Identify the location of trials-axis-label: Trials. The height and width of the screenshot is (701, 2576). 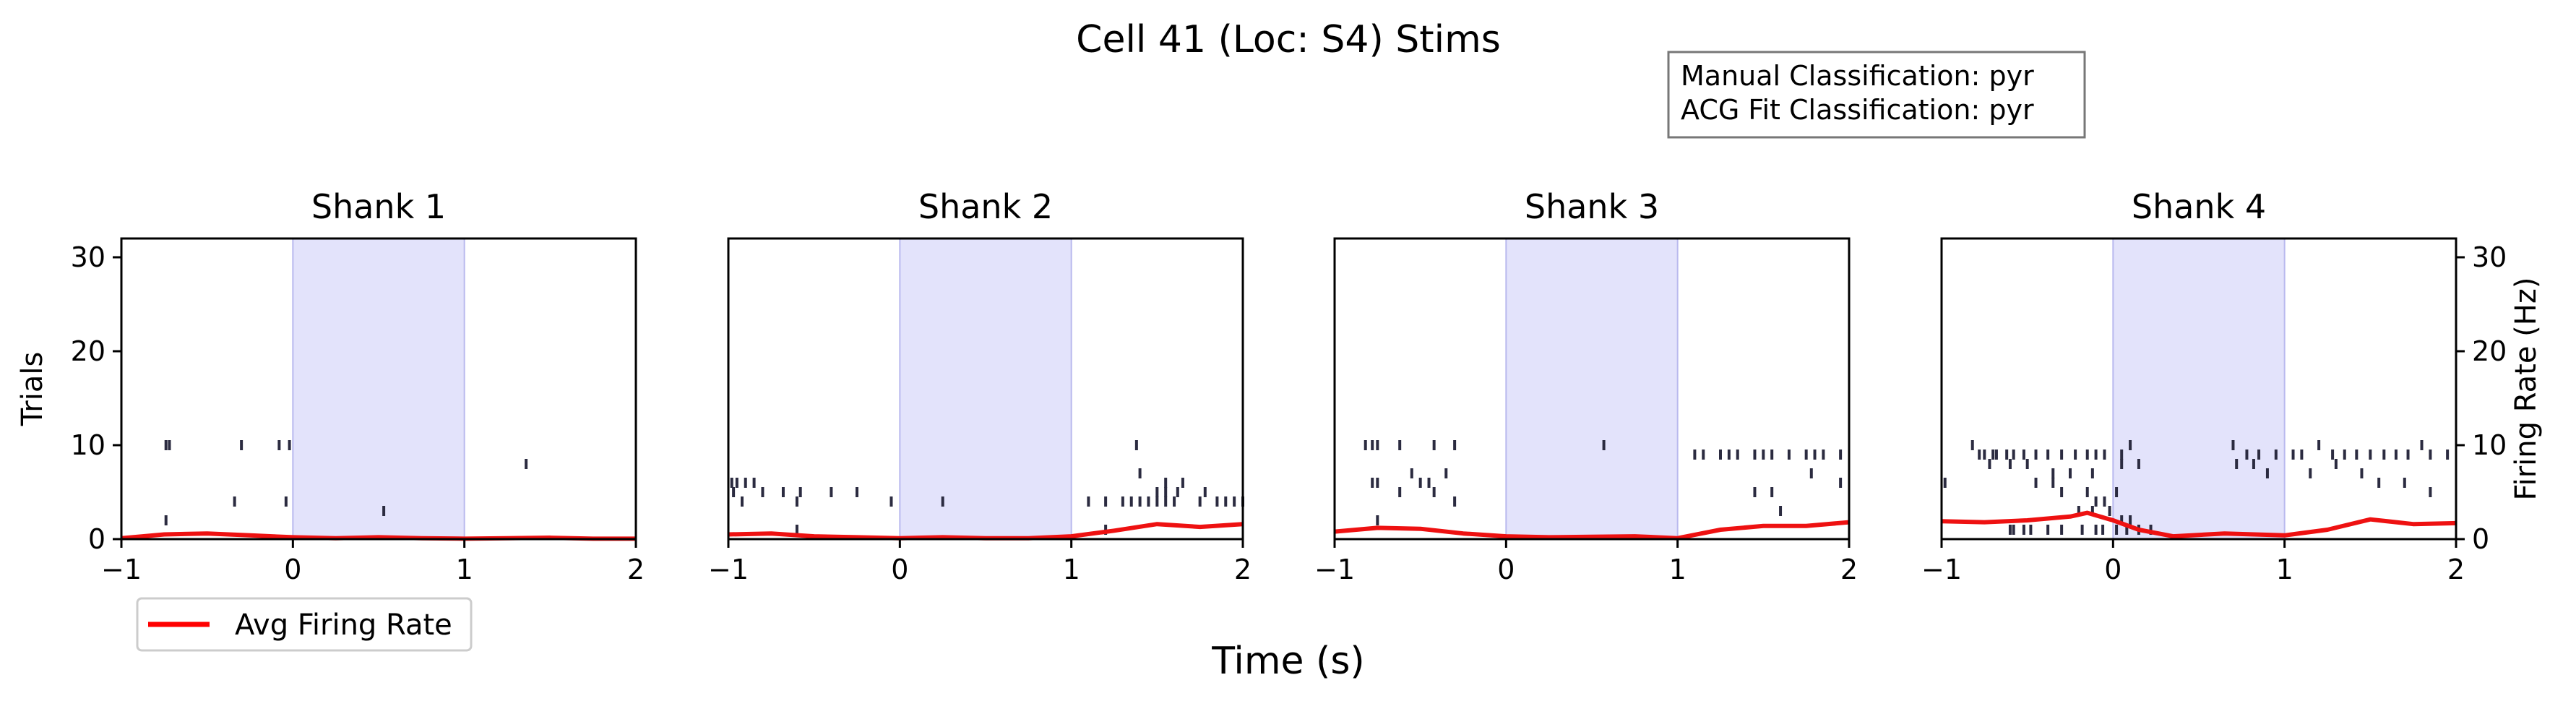
(32, 389).